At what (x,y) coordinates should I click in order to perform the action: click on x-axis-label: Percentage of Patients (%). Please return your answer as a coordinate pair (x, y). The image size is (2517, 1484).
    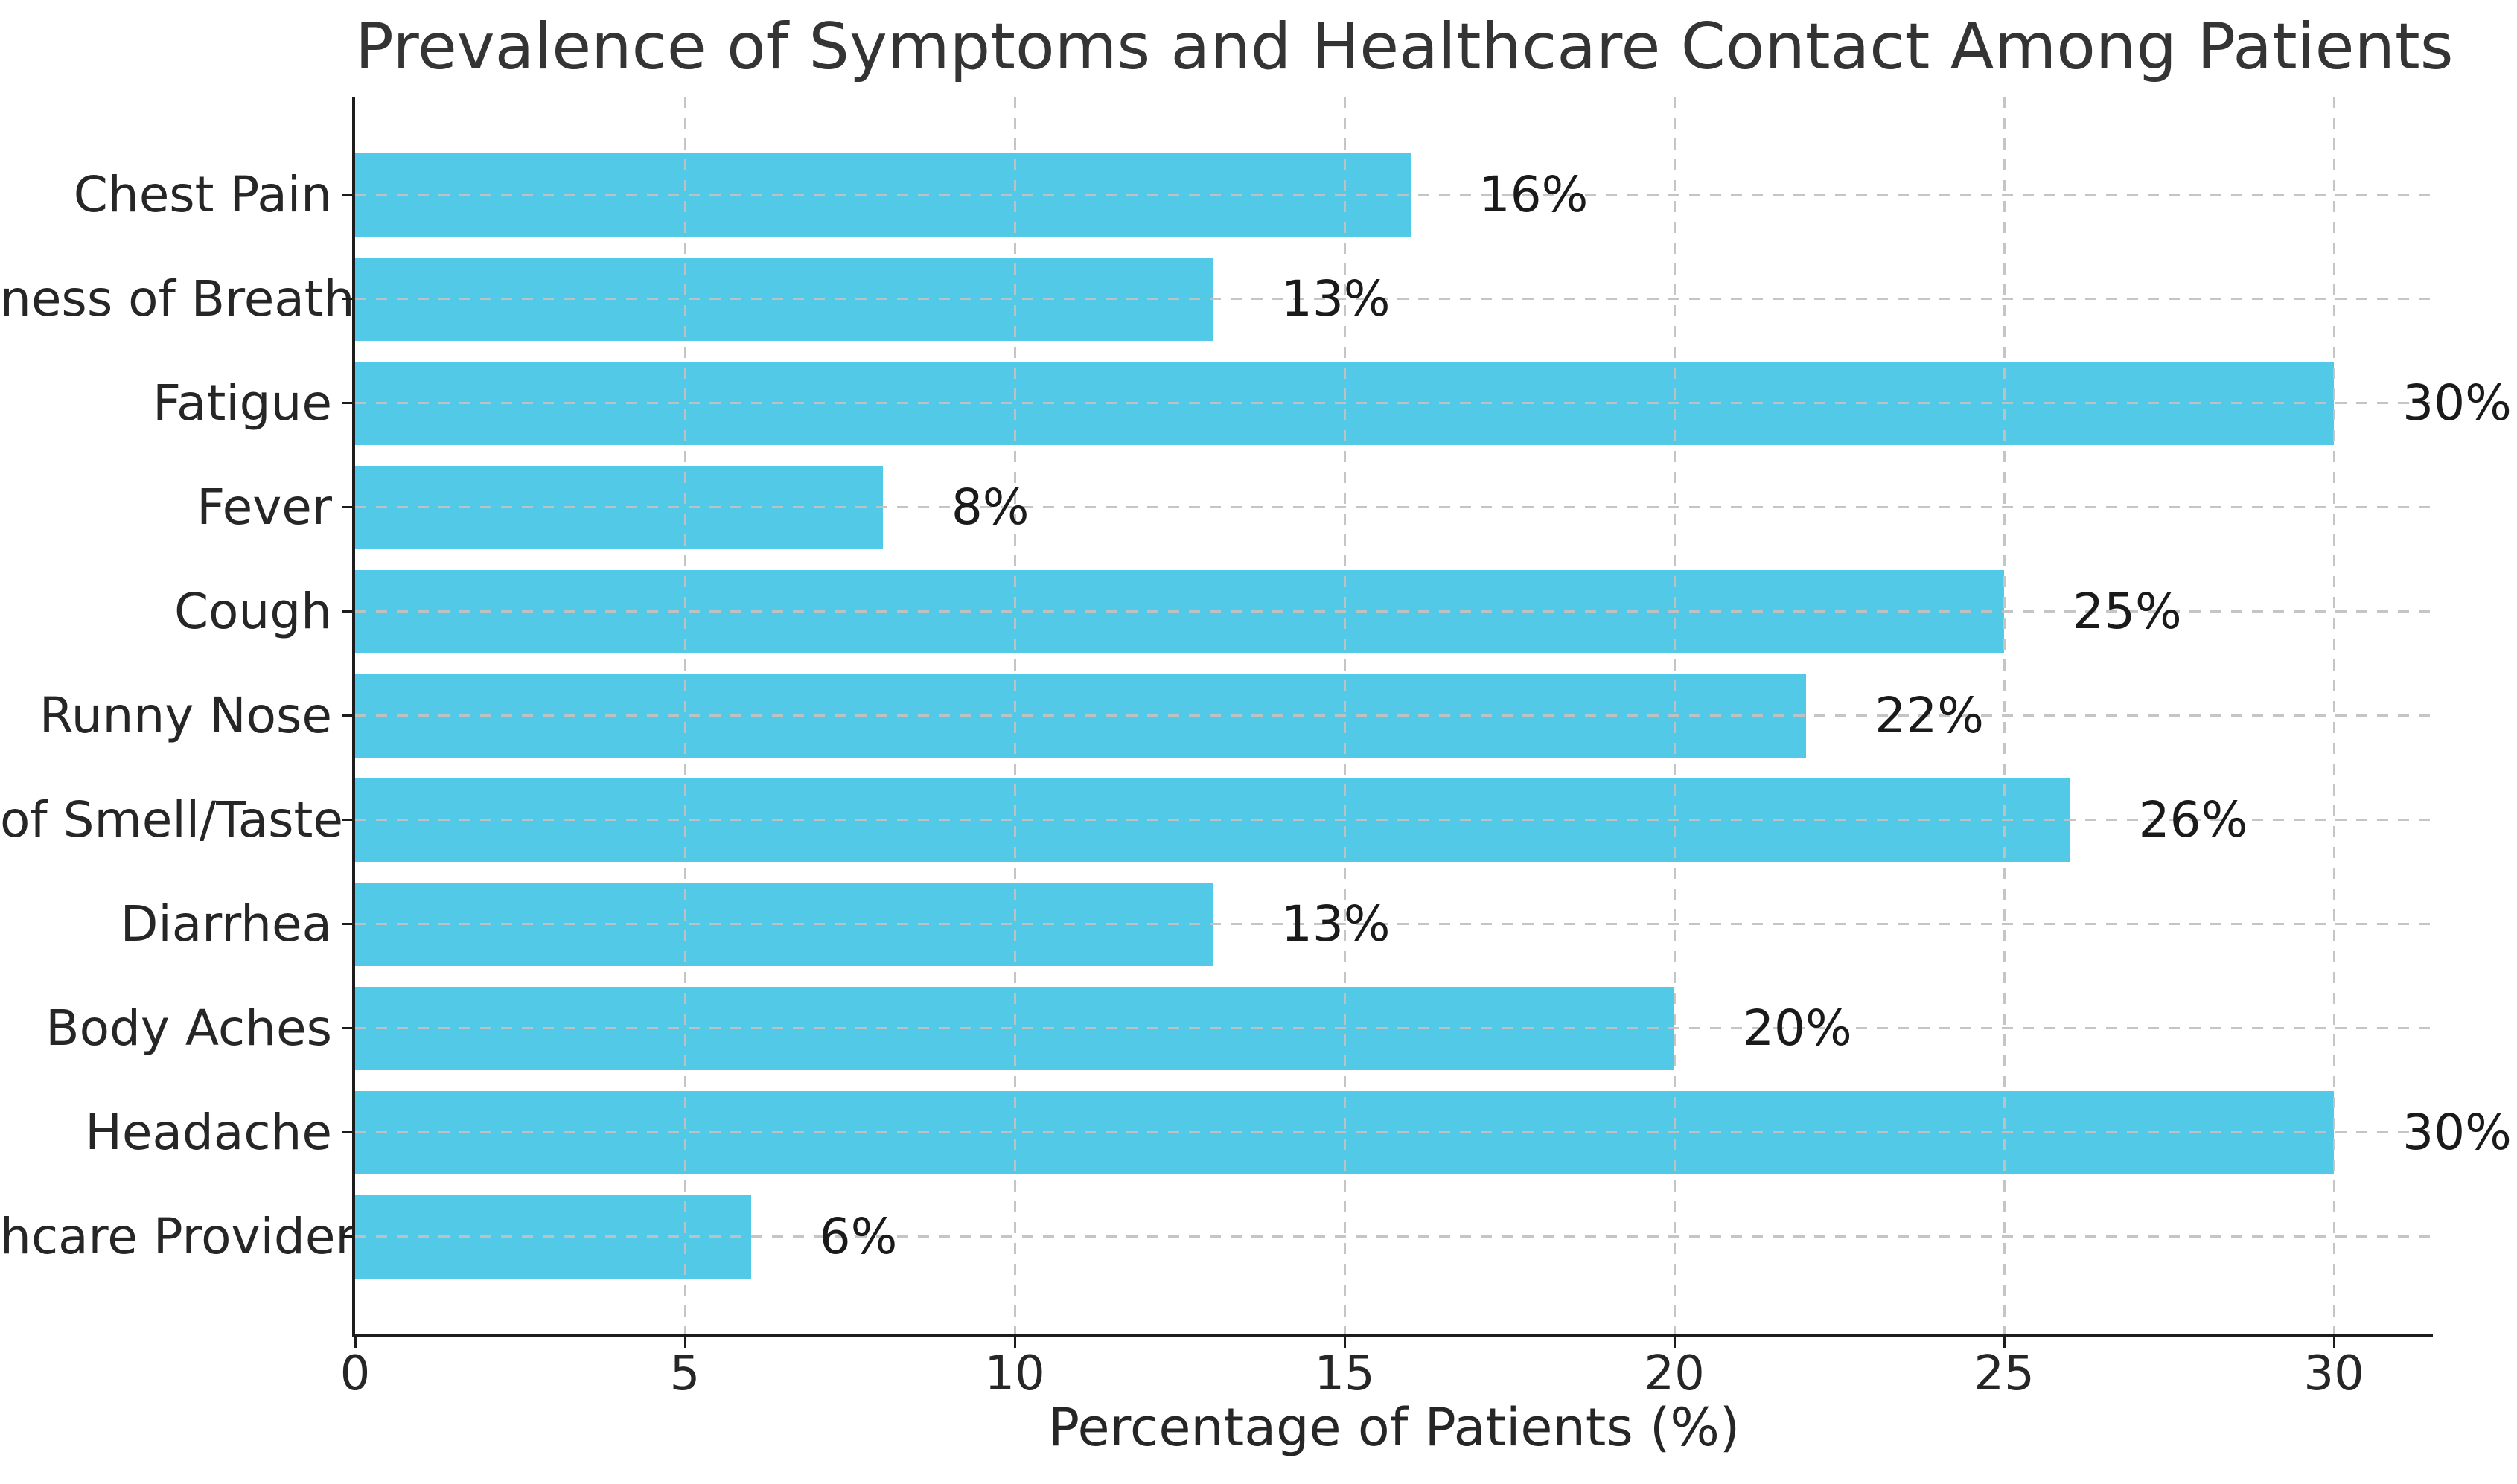
    Looking at the image, I should click on (1394, 1427).